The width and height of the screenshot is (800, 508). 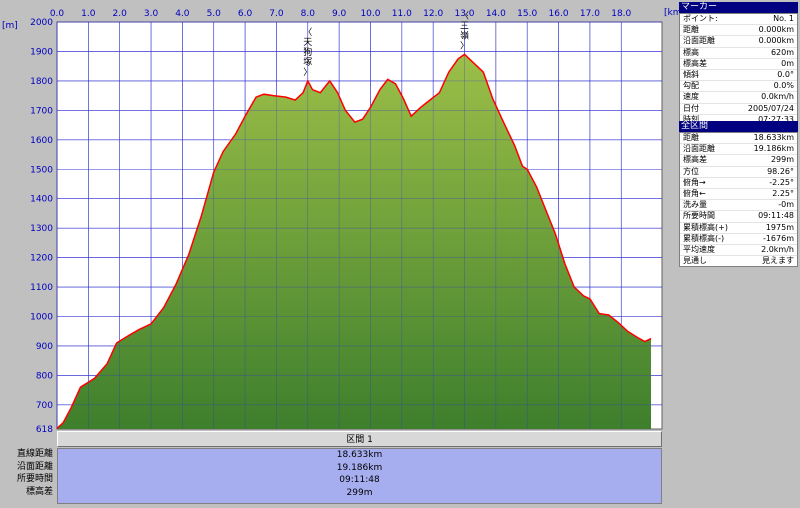 I want to click on panel-row-value: 98.26°, so click(x=780, y=171).